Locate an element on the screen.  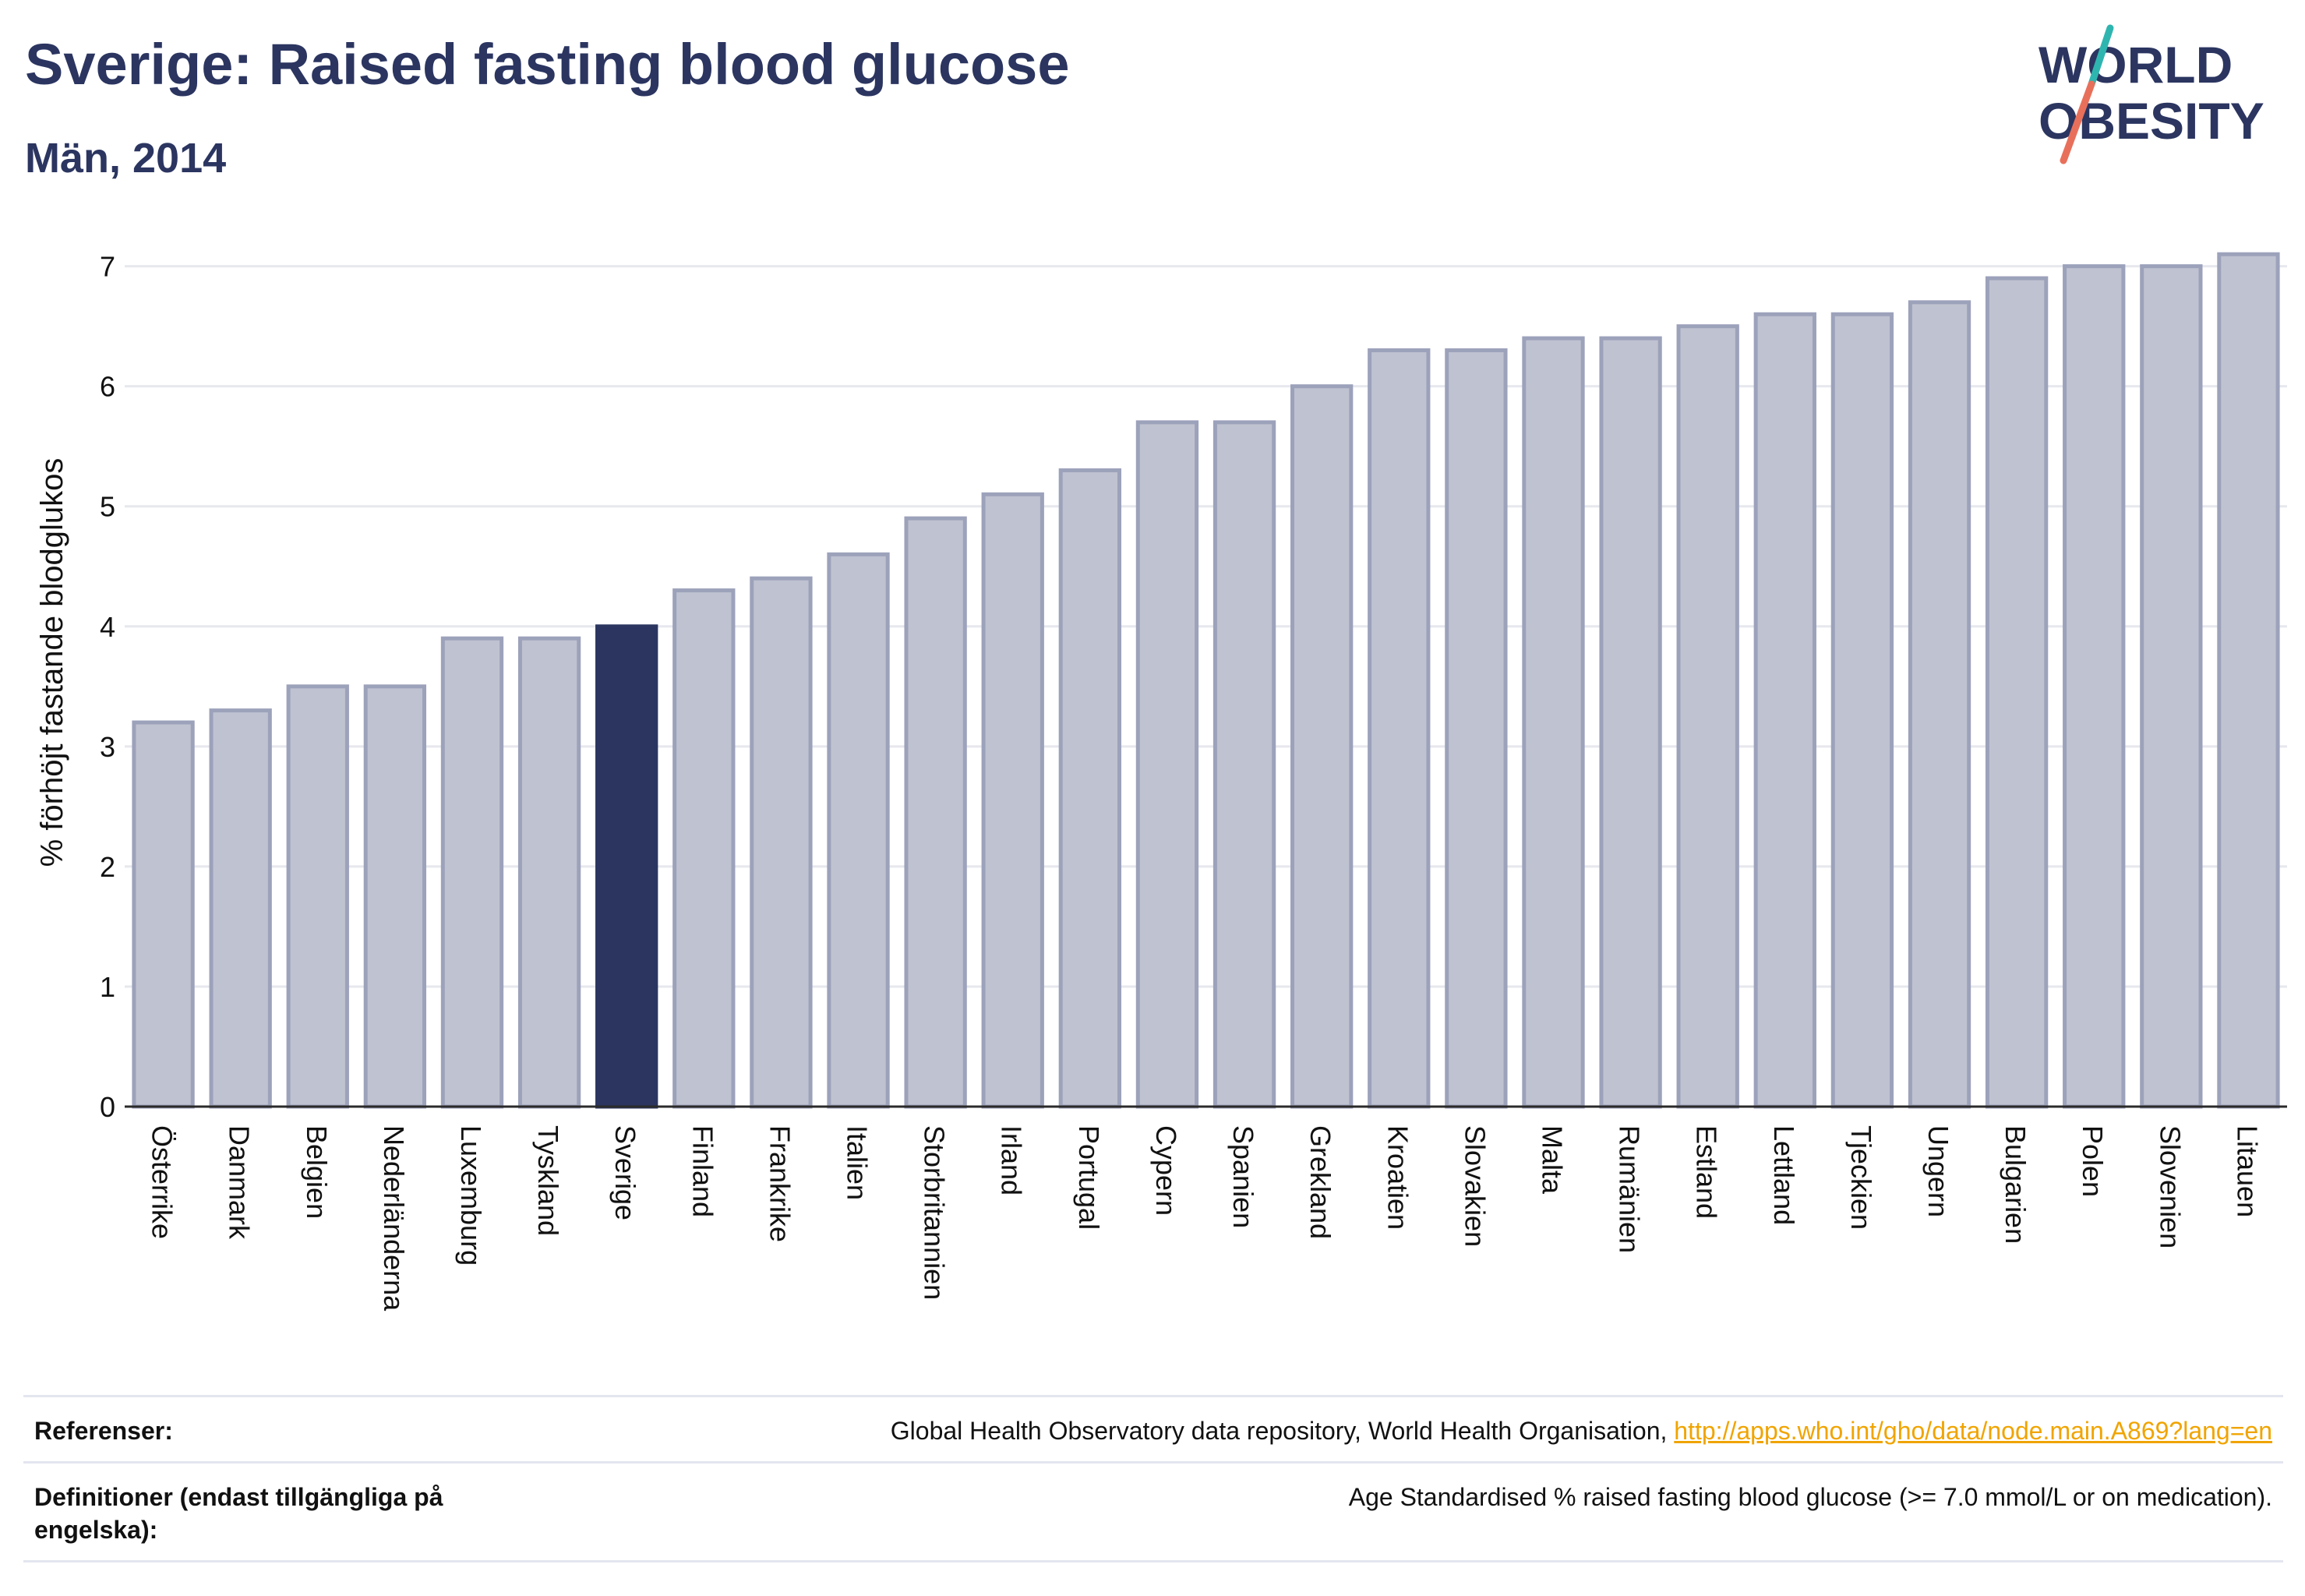
x-tick-label: Tyskland is located at coordinates (548, 1180).